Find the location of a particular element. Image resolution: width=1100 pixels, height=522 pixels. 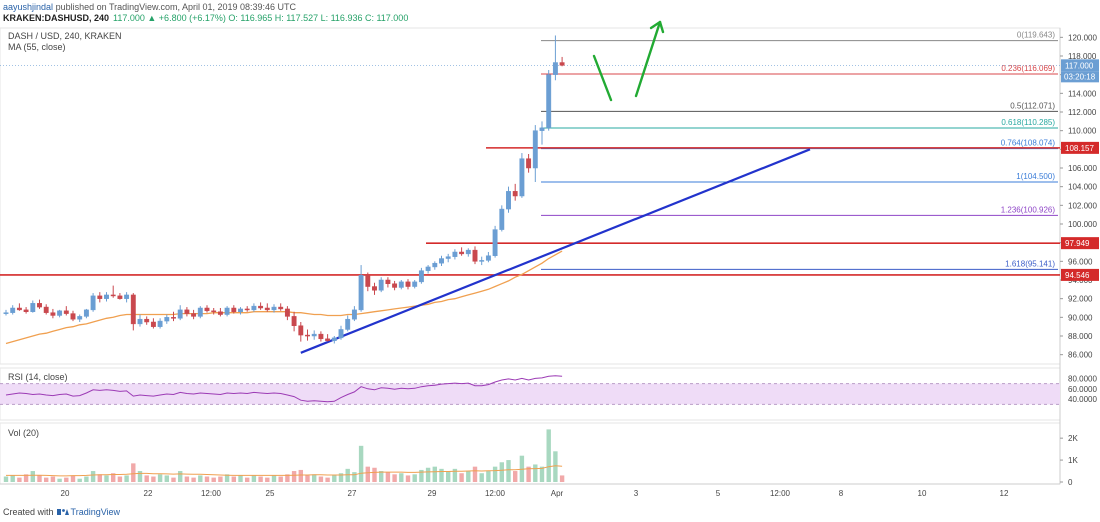

time-axis-label: 27 is located at coordinates (352, 493).